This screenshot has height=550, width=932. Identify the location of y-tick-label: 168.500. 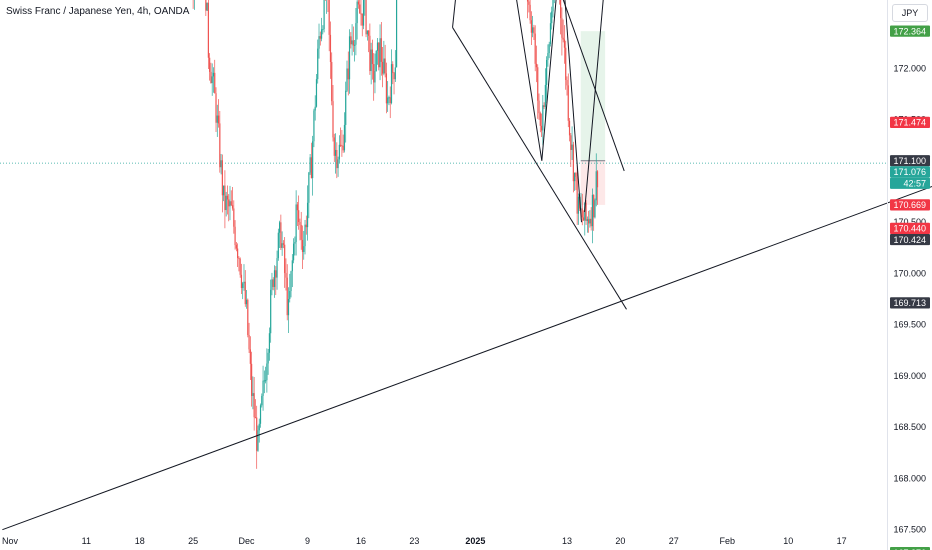
(909, 427).